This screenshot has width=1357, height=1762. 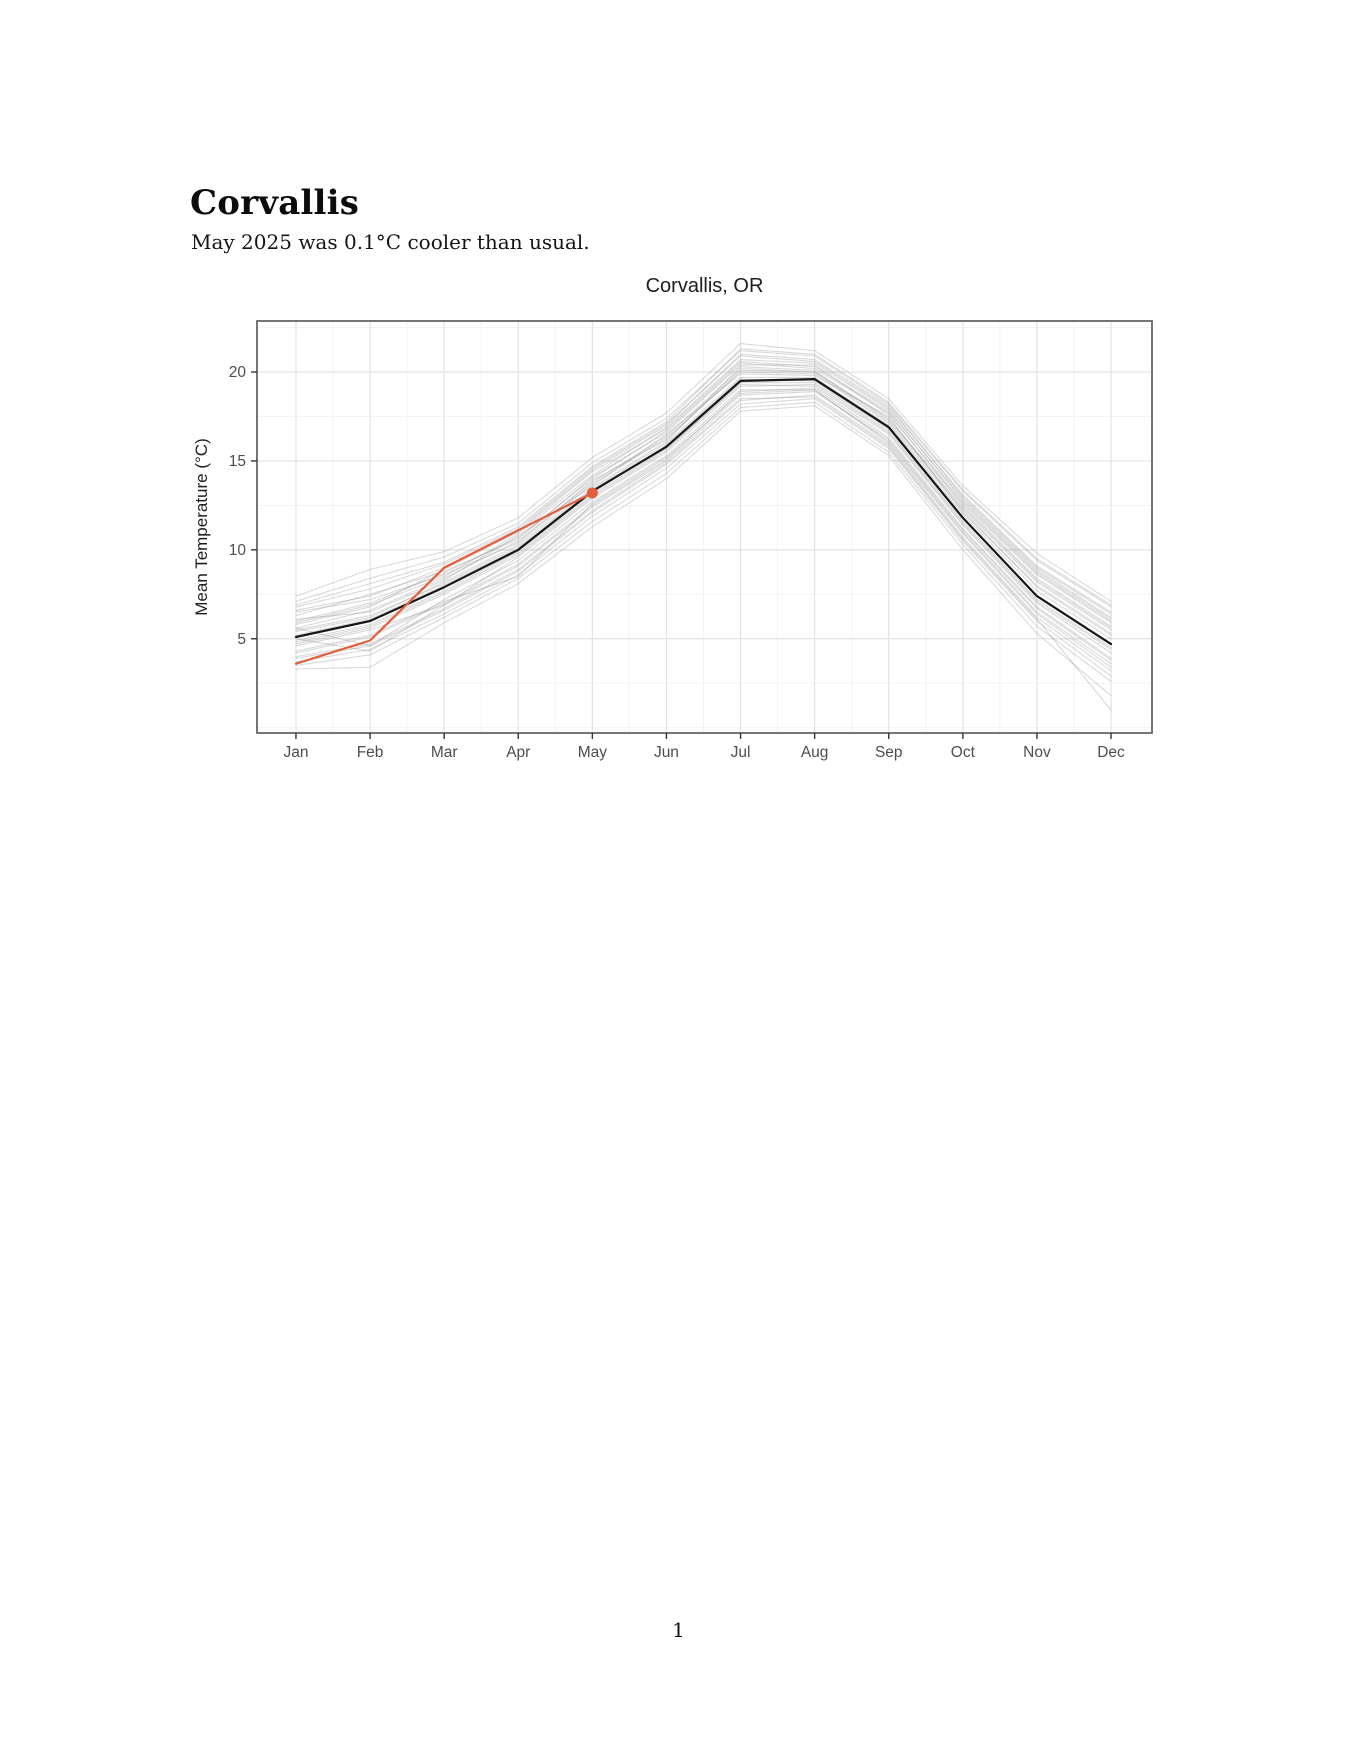 What do you see at coordinates (592, 493) in the screenshot?
I see `current-month-dot` at bounding box center [592, 493].